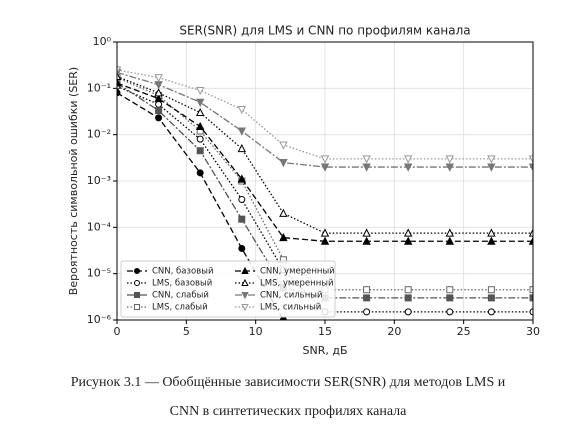 The image size is (576, 438). I want to click on legend-label: CNN, базовый, so click(182, 272).